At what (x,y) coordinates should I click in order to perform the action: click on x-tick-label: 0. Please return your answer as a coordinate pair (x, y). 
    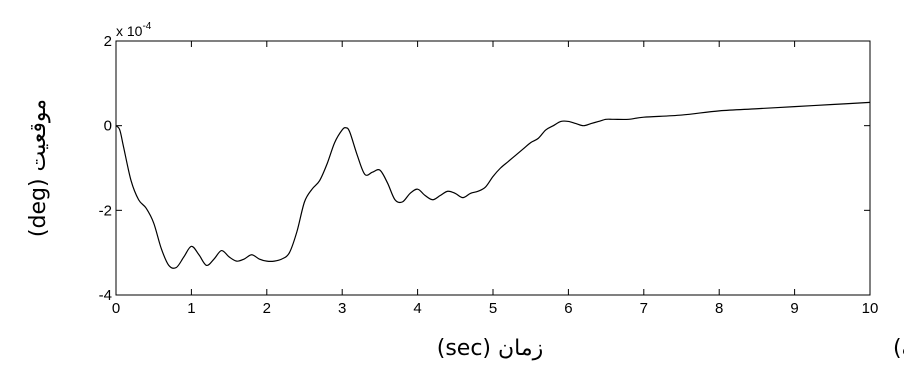
    Looking at the image, I should click on (116, 308).